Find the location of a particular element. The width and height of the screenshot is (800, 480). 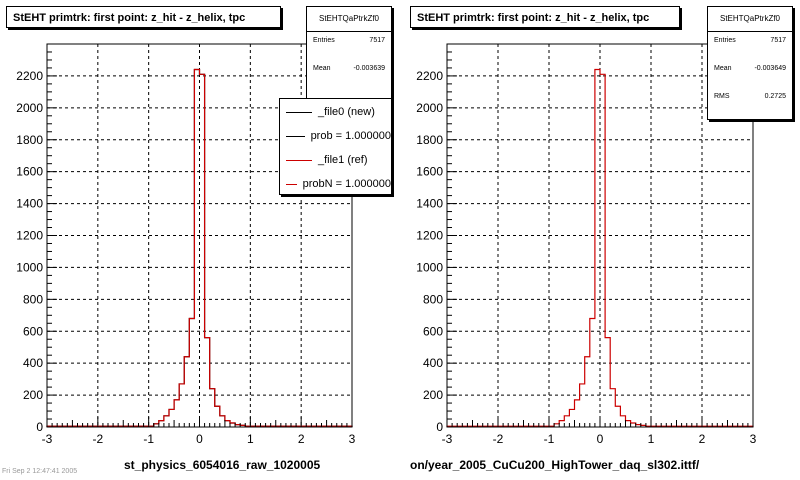

legend-item: probN = 1.000000 is located at coordinates (335, 183).